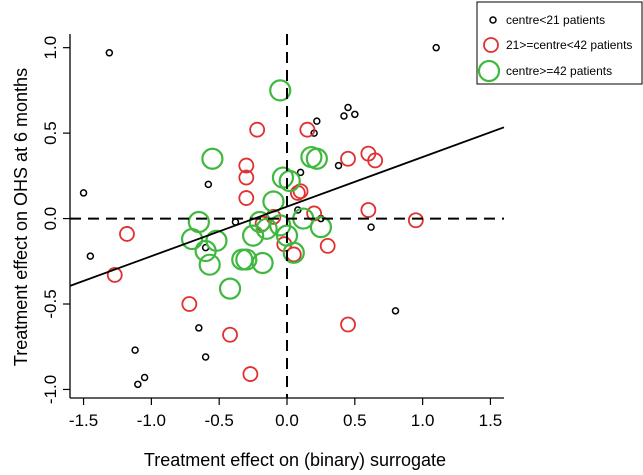  What do you see at coordinates (151, 420) in the screenshot?
I see `x-tick-label: -1.0` at bounding box center [151, 420].